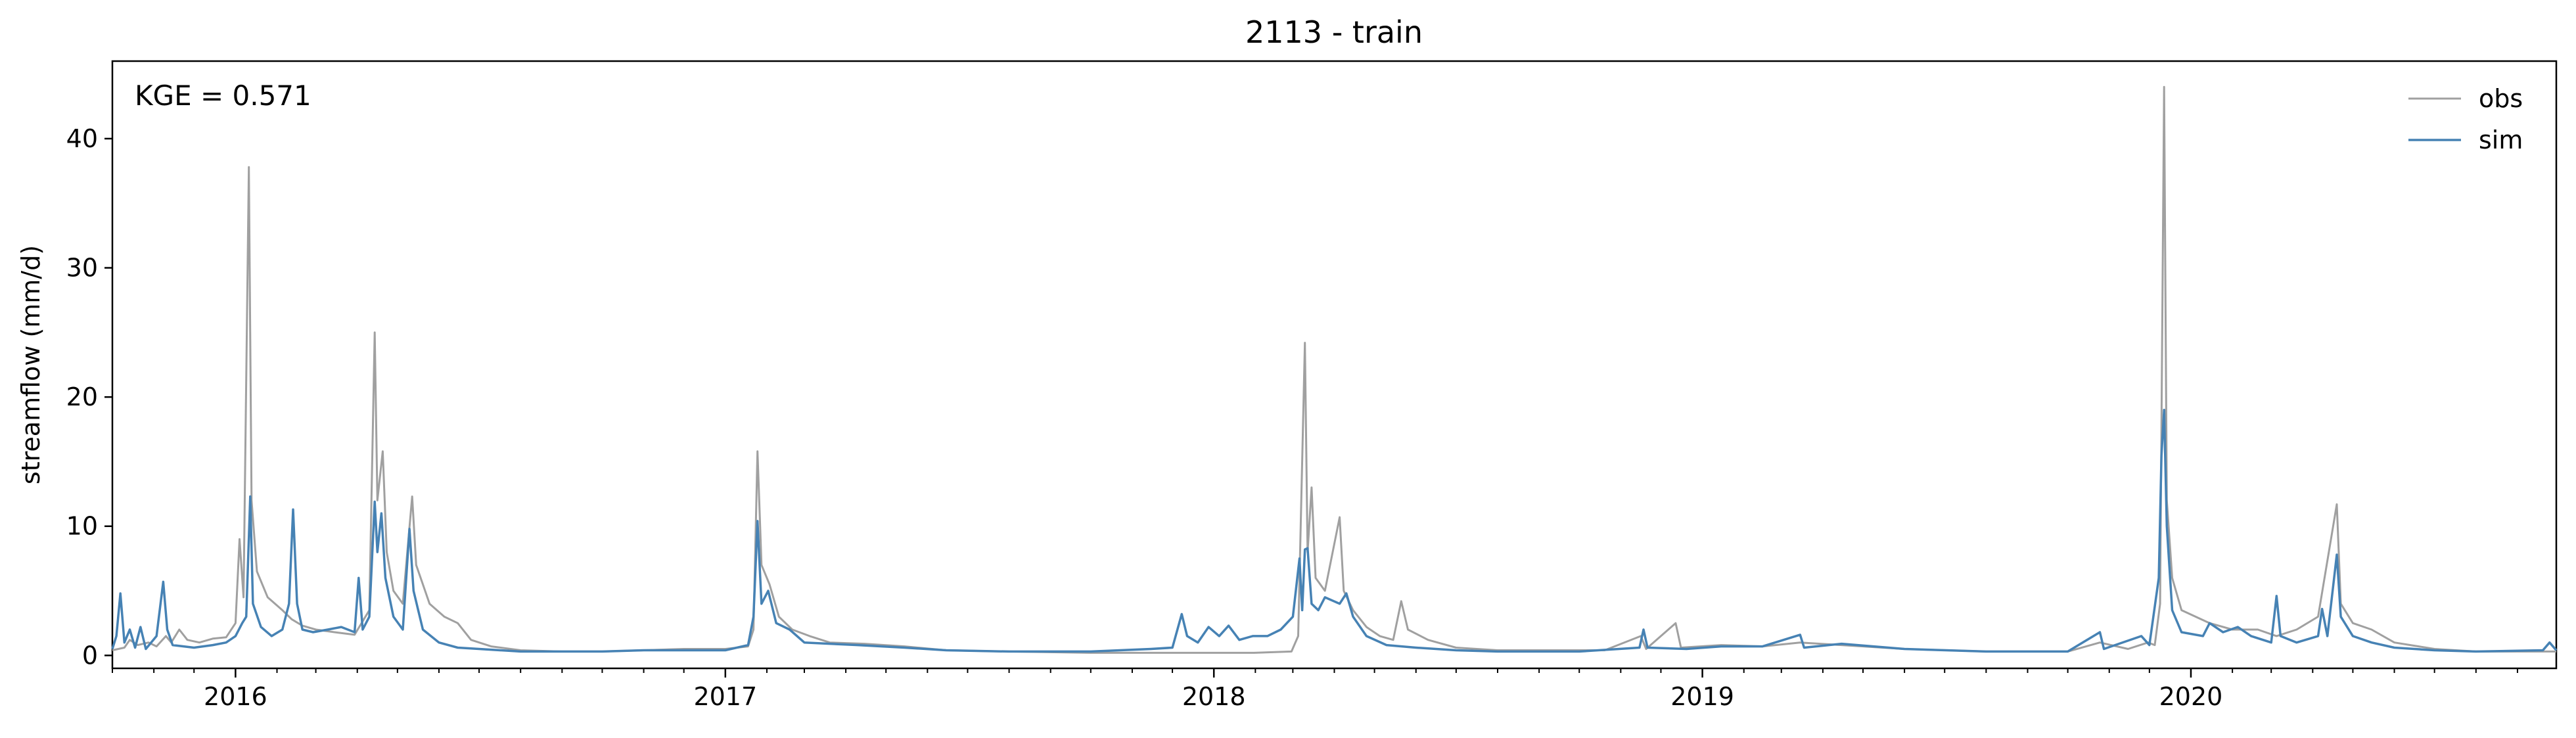 This screenshot has width=2576, height=738. What do you see at coordinates (725, 696) in the screenshot?
I see `x-tick-label: 2017` at bounding box center [725, 696].